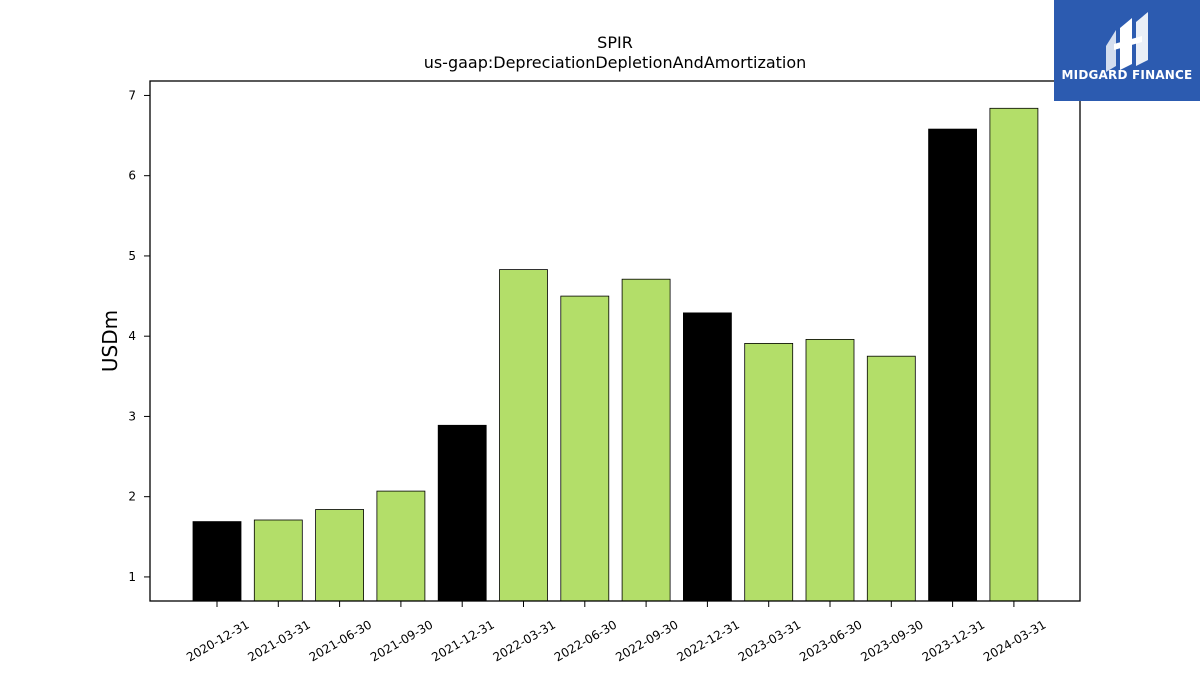 This screenshot has width=1200, height=675. What do you see at coordinates (615, 42) in the screenshot?
I see `chart-title: SPIR` at bounding box center [615, 42].